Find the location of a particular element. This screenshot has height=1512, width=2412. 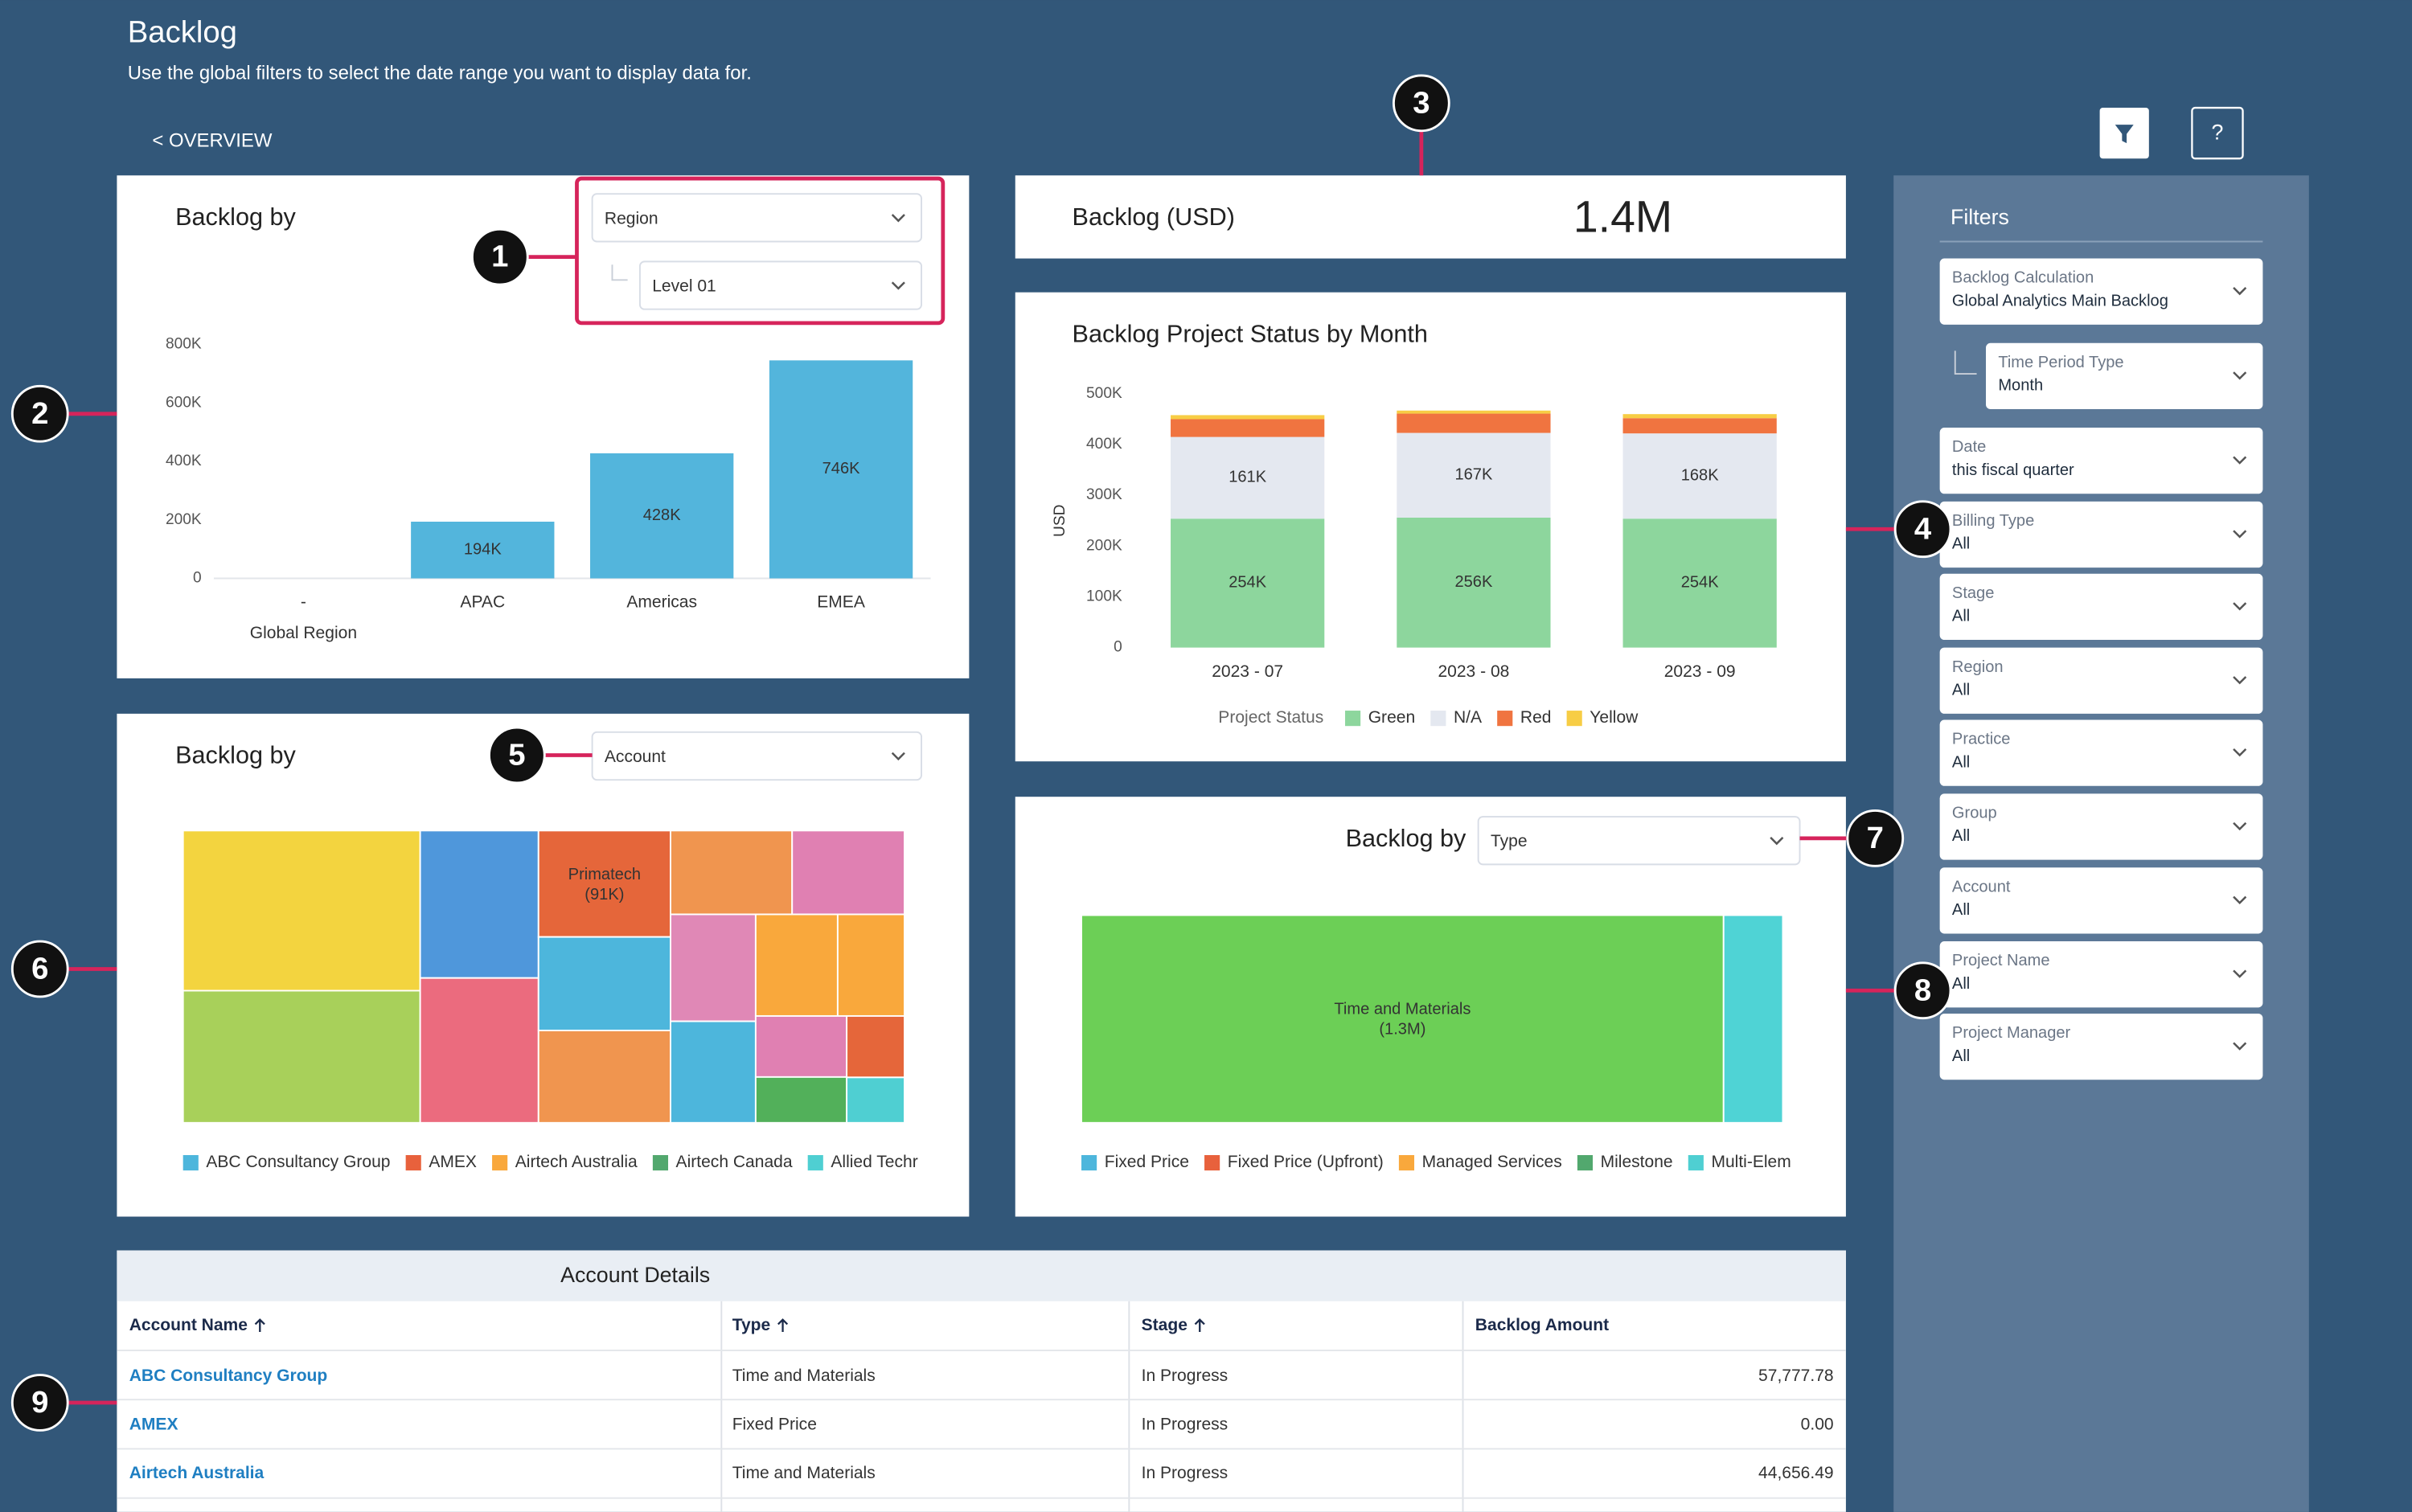

help-icon: ? is located at coordinates (2218, 133).